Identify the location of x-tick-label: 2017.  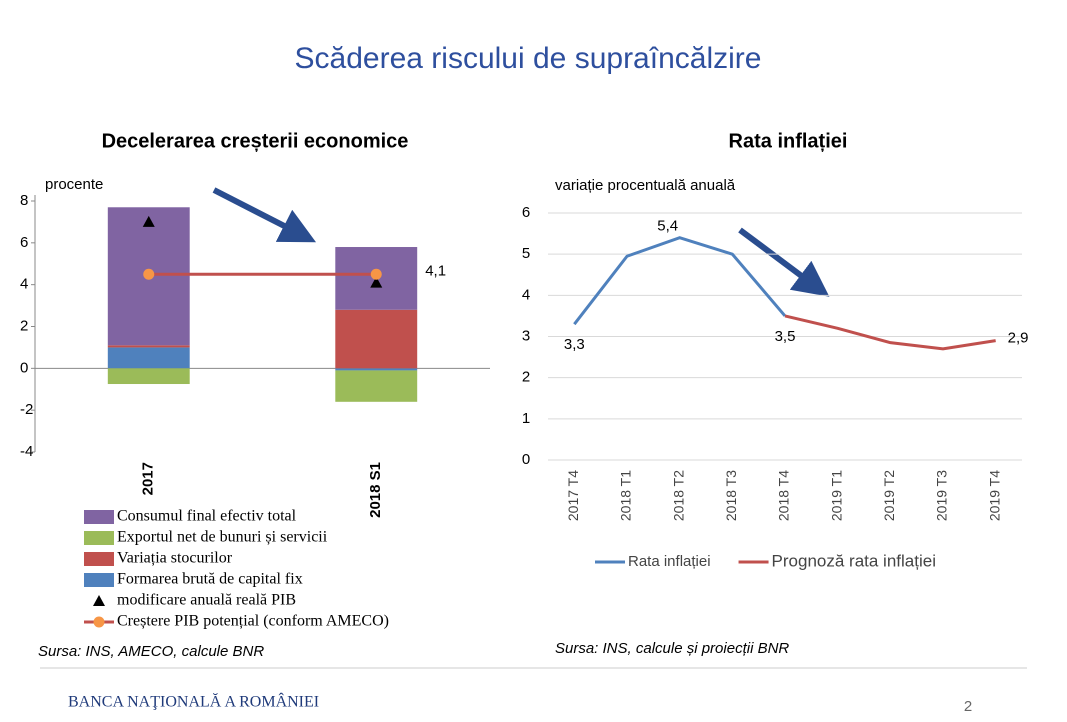
(148, 478).